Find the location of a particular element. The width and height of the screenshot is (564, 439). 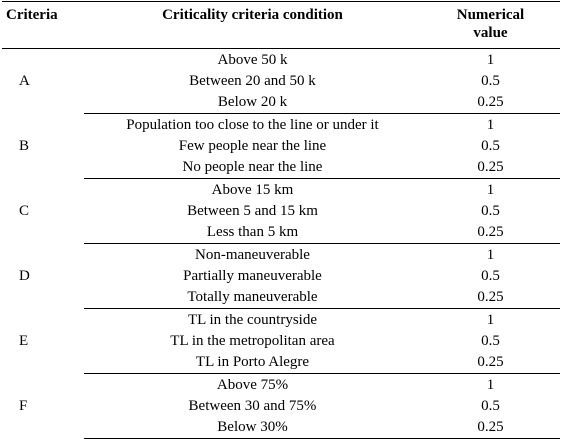

criteria-label-b: B is located at coordinates (24, 146).